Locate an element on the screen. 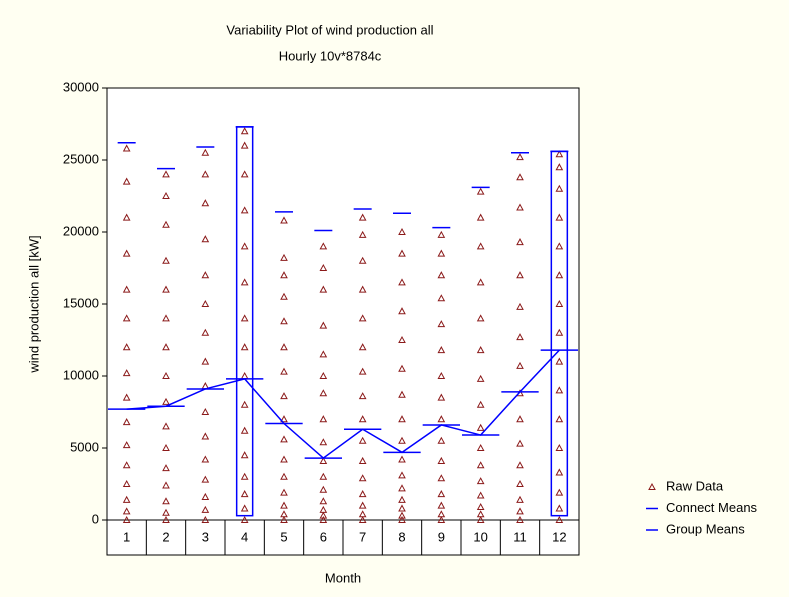  y-tick-label: 20000 is located at coordinates (81, 230).